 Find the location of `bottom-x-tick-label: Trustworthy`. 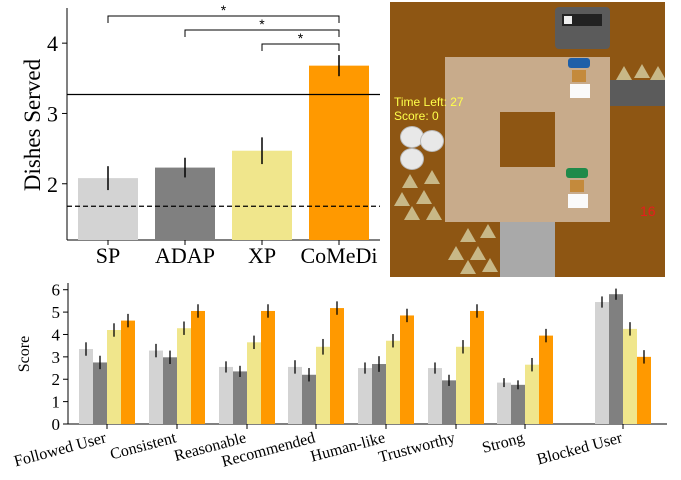

bottom-x-tick-label: Trustworthy is located at coordinates (417, 447).